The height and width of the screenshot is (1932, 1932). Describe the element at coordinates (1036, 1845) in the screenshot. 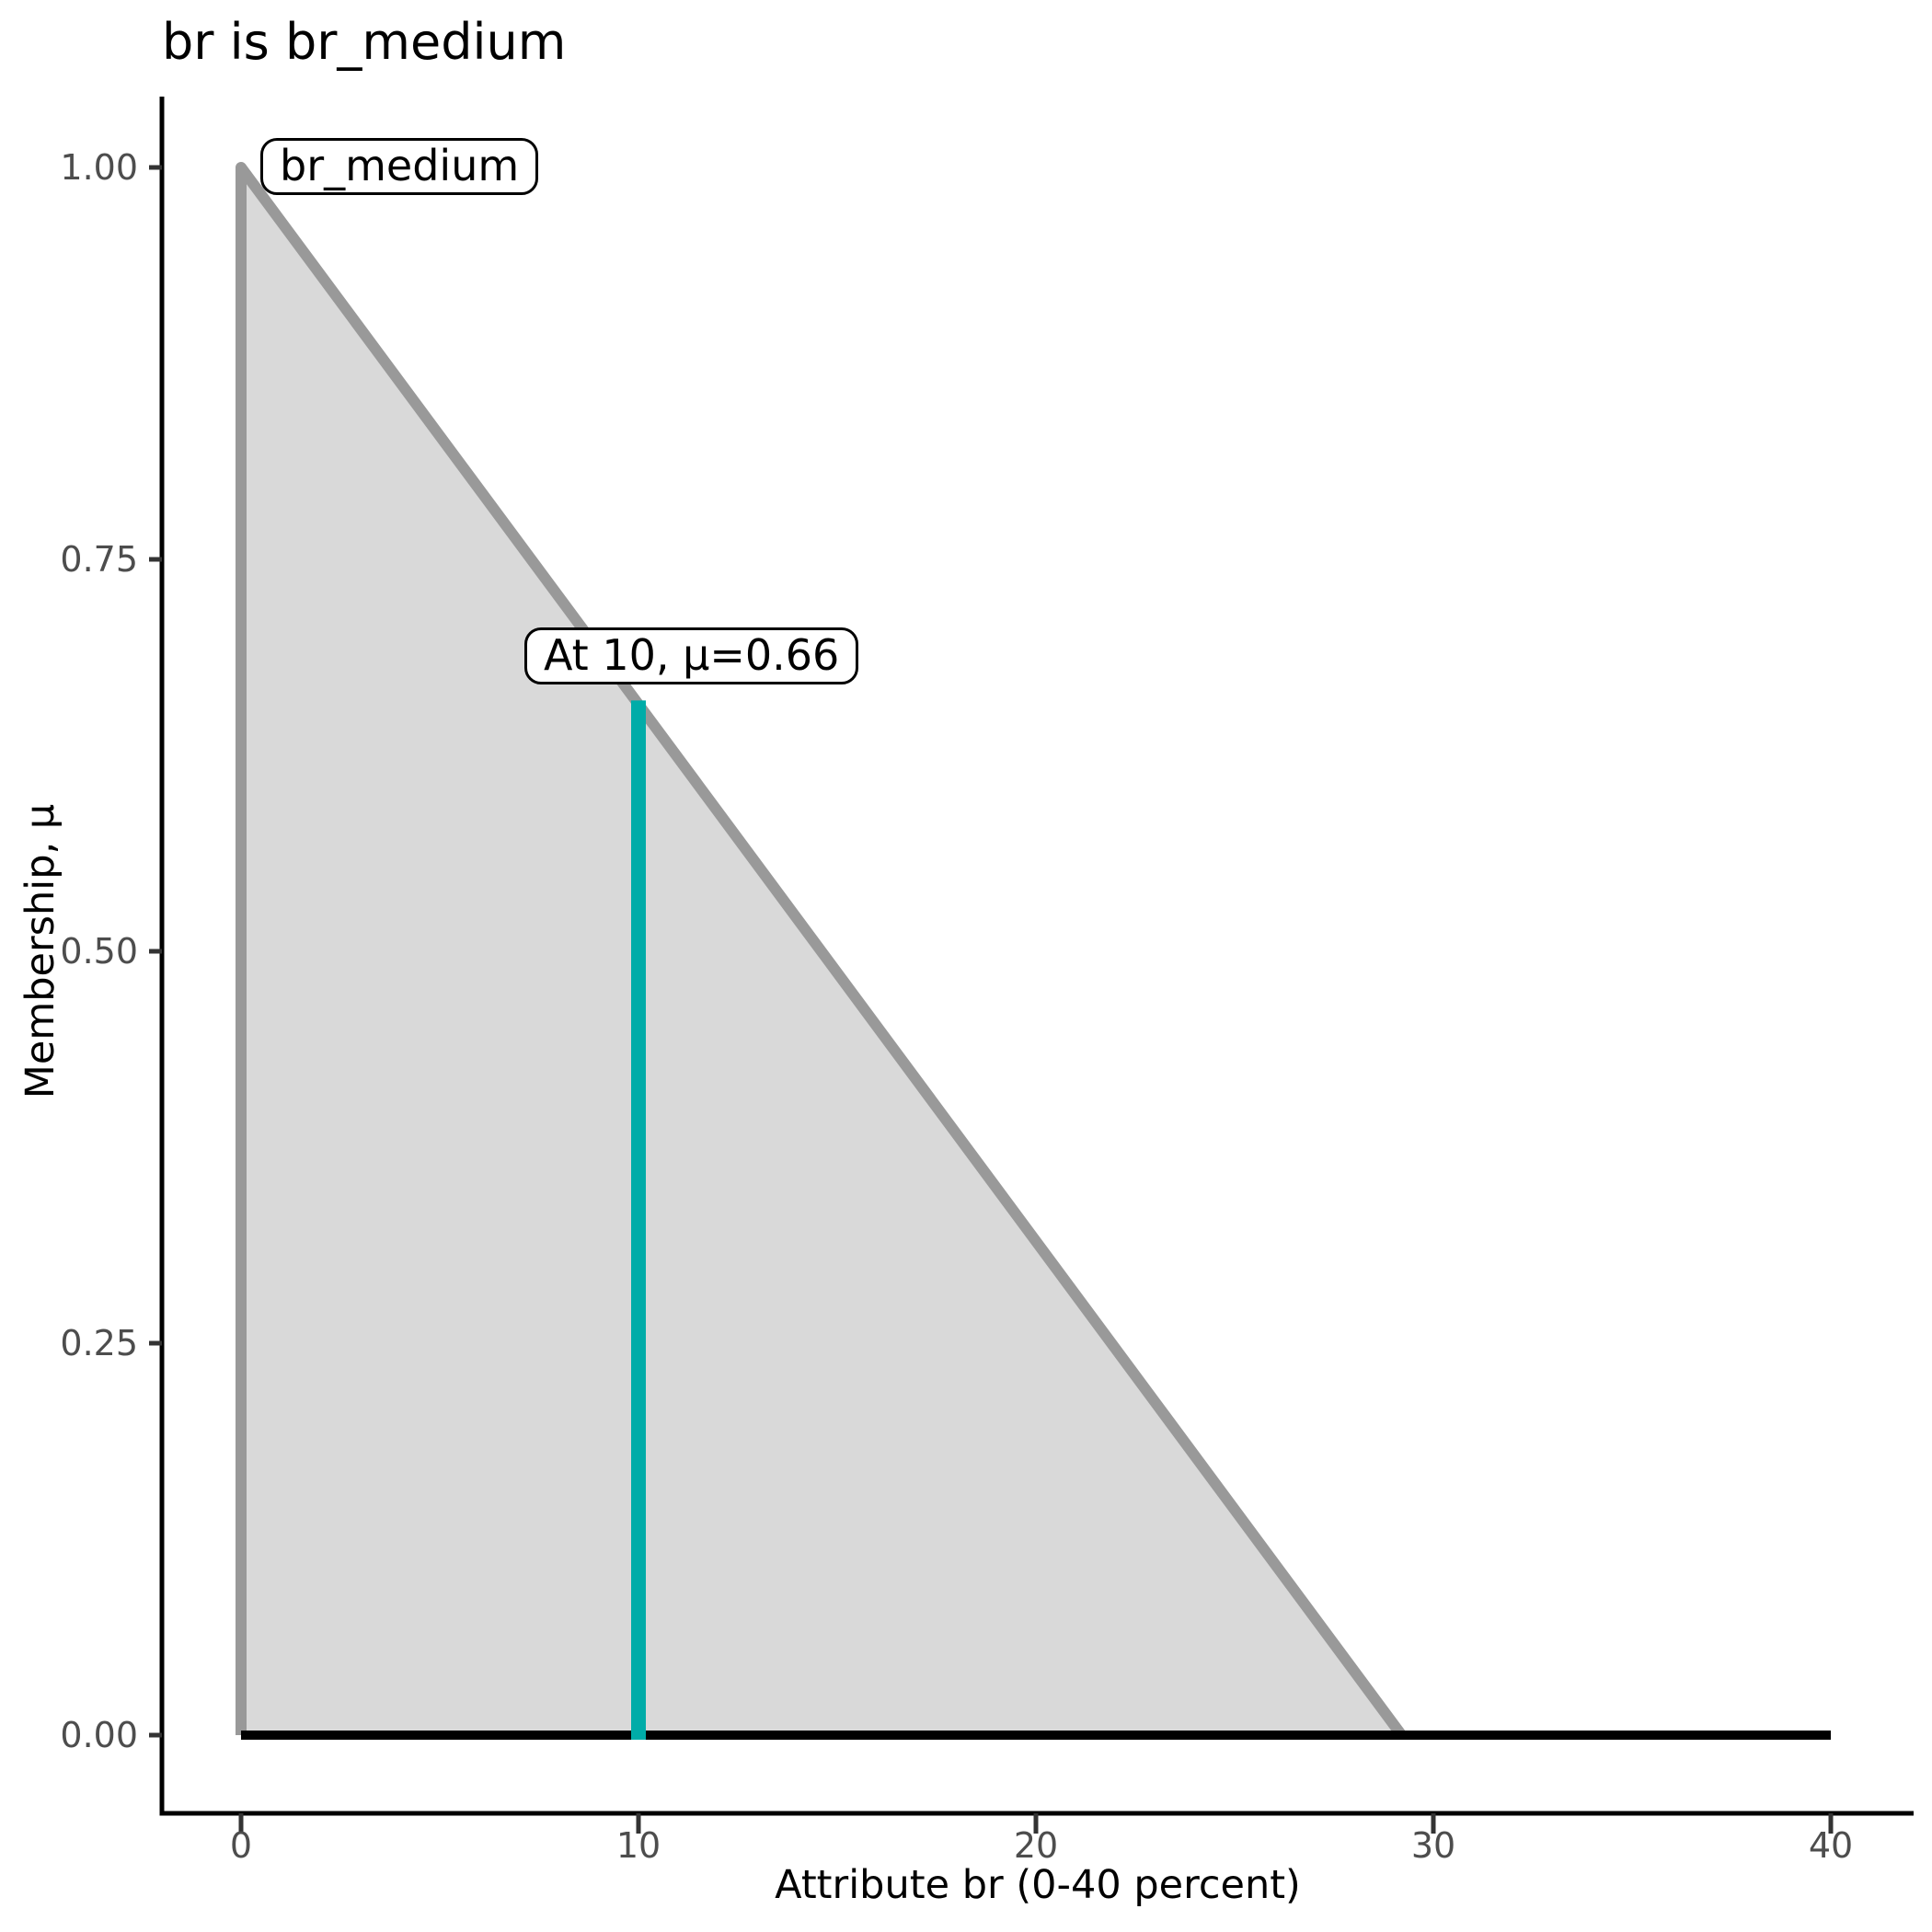

I see `x-tick-label-20: 20` at that location.